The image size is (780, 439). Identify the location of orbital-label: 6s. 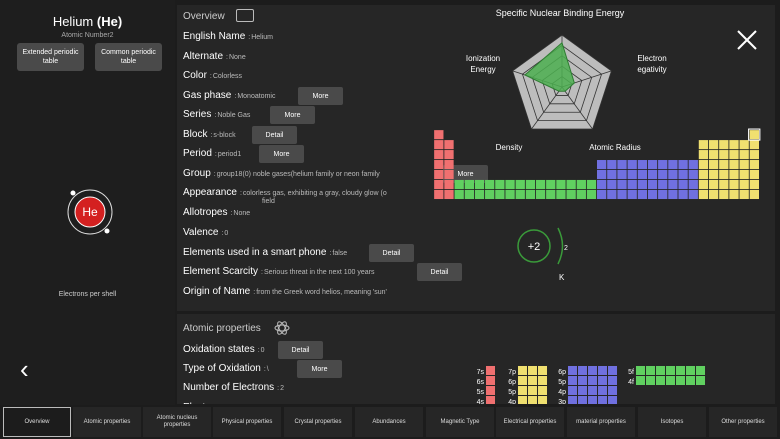
(481, 382).